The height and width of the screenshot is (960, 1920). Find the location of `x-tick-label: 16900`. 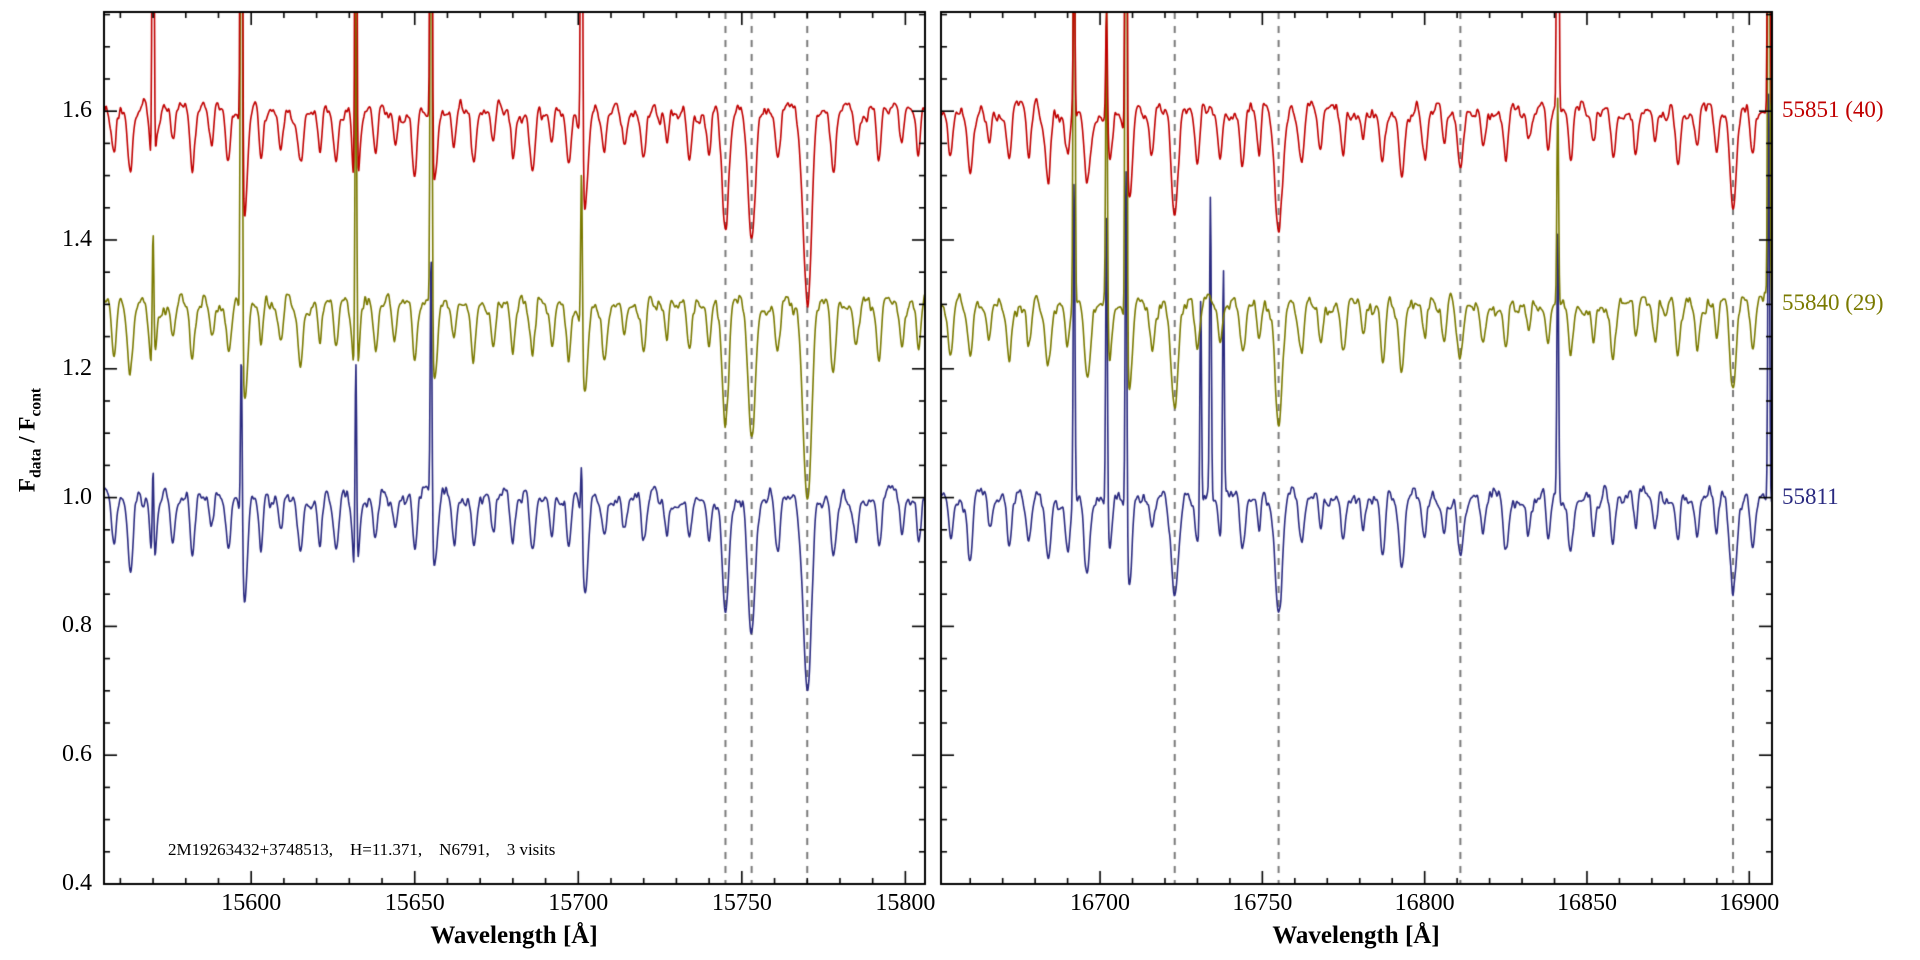

x-tick-label: 16900 is located at coordinates (1749, 903).